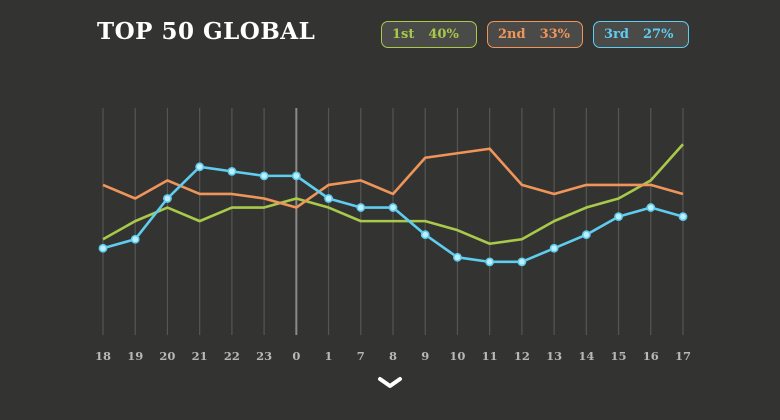  I want to click on x-tick-label: 21, so click(200, 356).